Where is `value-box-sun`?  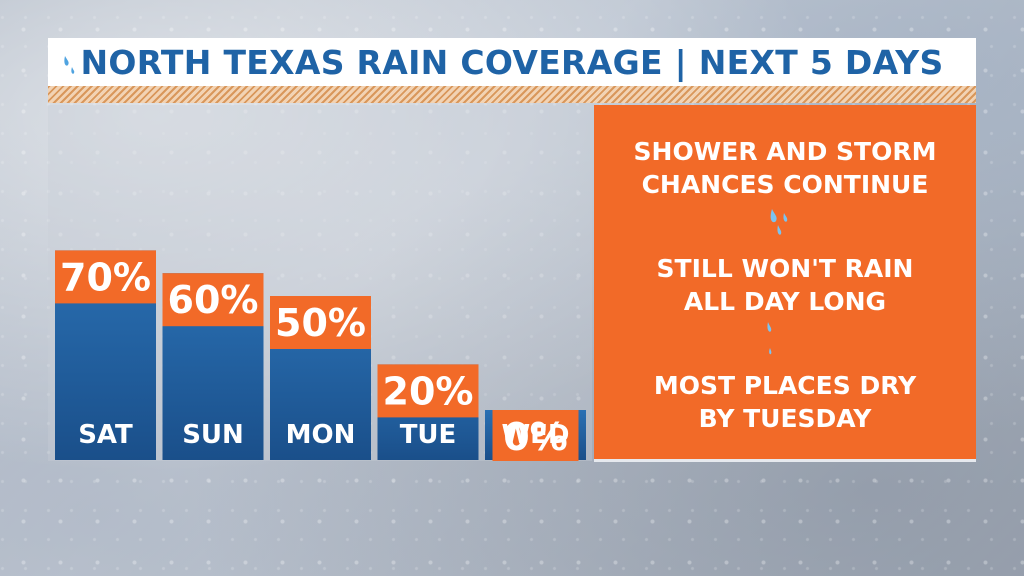 value-box-sun is located at coordinates (213, 300).